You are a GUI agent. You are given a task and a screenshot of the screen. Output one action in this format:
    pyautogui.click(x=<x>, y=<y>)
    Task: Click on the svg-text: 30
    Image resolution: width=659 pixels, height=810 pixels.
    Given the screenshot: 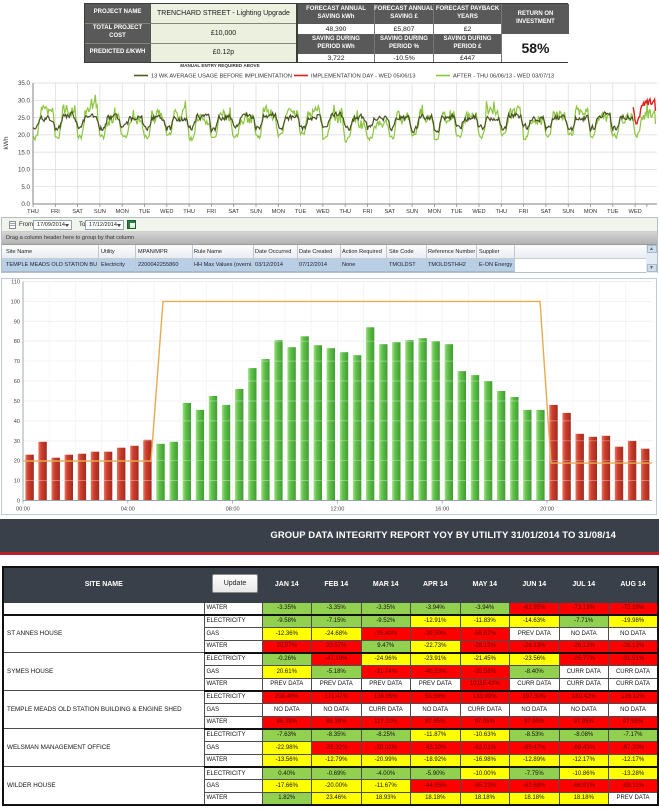 What is the action you would take?
    pyautogui.click(x=17, y=442)
    